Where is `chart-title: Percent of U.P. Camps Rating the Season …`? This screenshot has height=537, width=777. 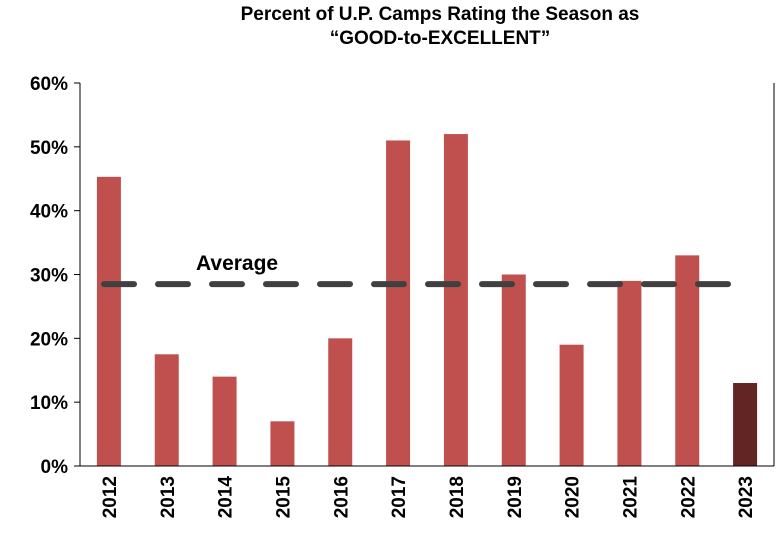
chart-title: Percent of U.P. Camps Rating the Season … is located at coordinates (440, 14).